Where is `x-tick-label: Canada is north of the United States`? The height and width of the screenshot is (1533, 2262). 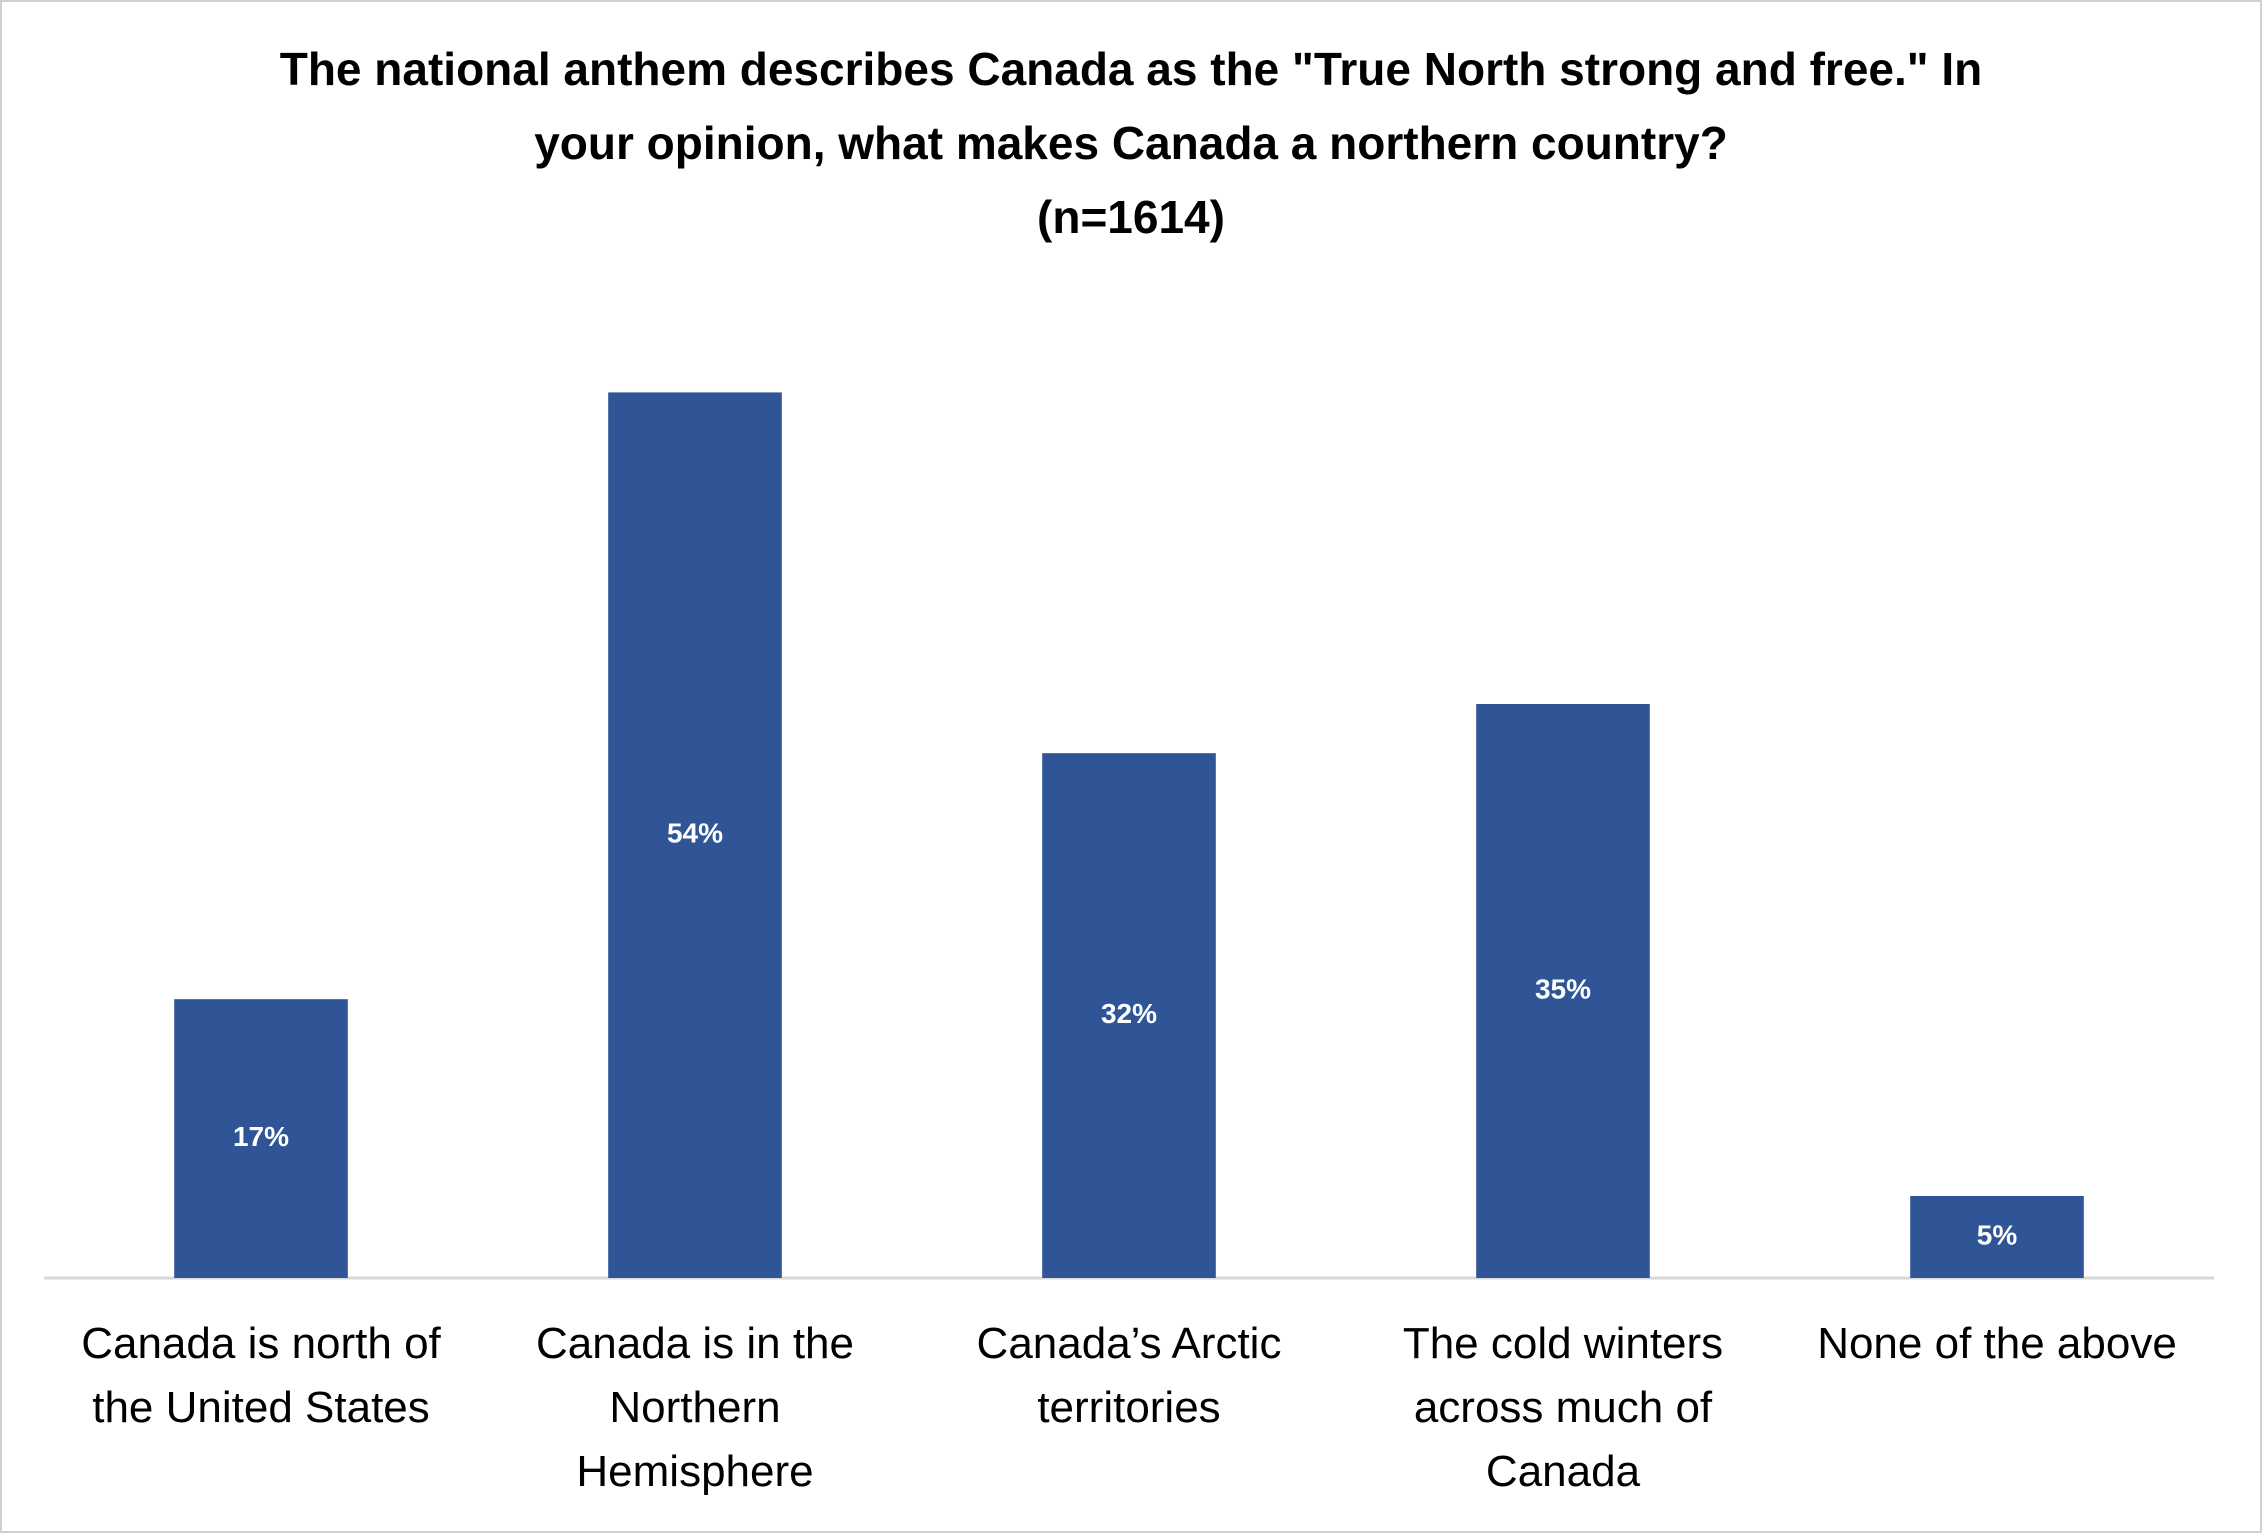
x-tick-label: Canada is north of the United States is located at coordinates (261, 1375).